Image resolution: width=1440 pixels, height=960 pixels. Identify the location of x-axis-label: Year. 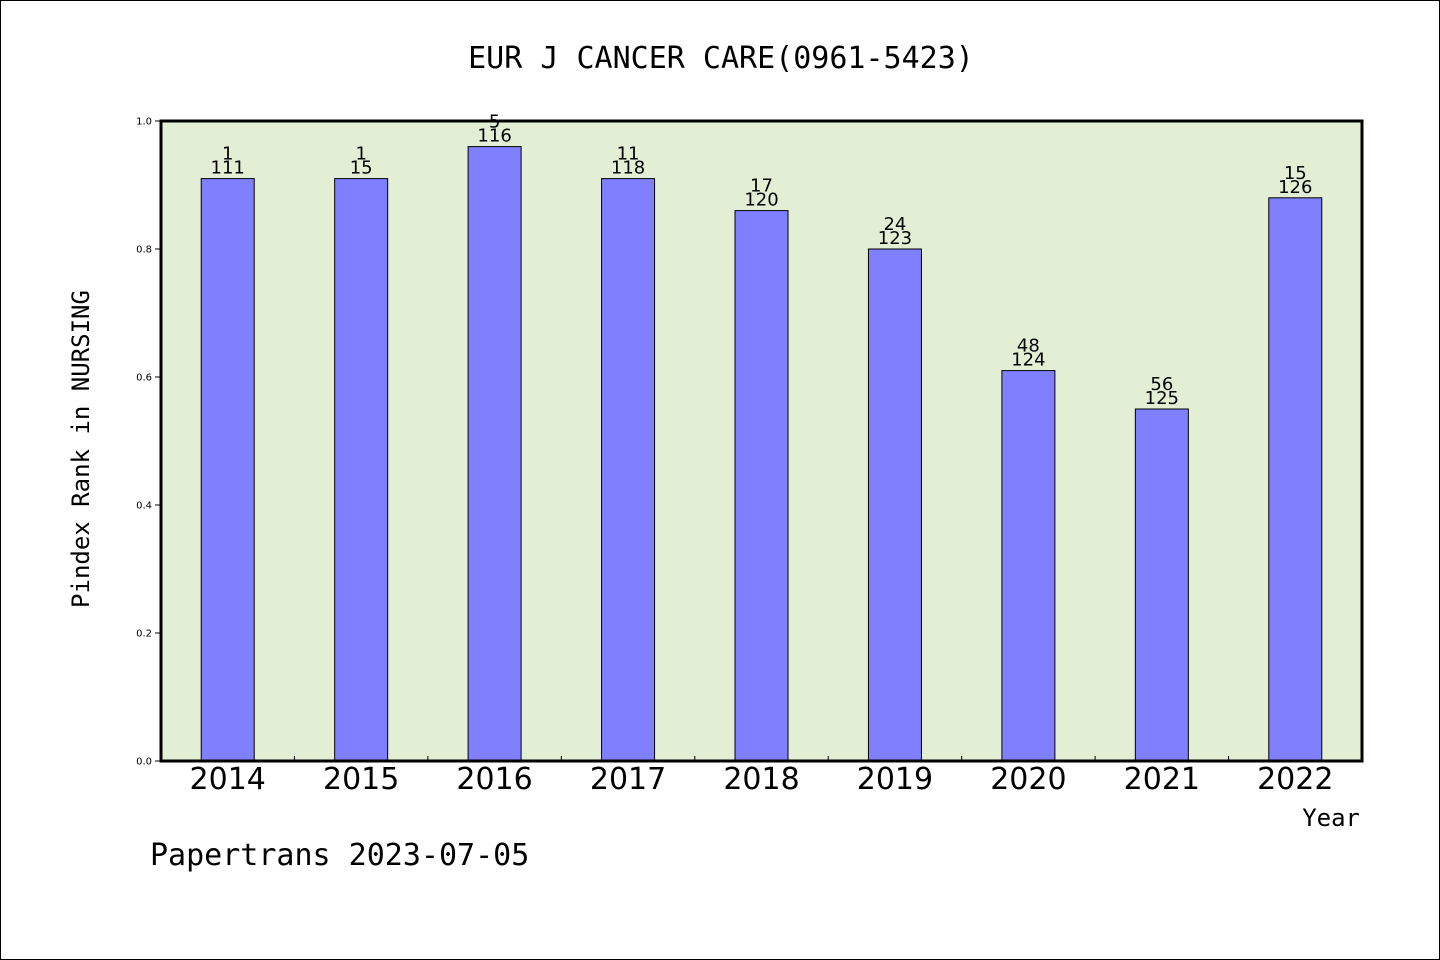
(1331, 818).